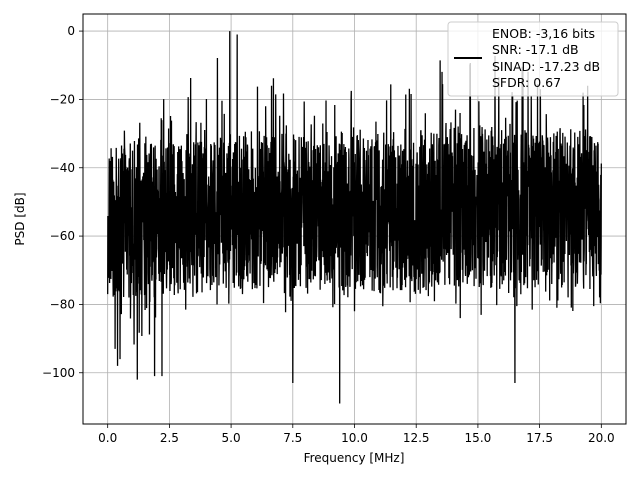 The height and width of the screenshot is (480, 640). Describe the element at coordinates (107, 438) in the screenshot. I see `x-tick-label: 0.0` at that location.